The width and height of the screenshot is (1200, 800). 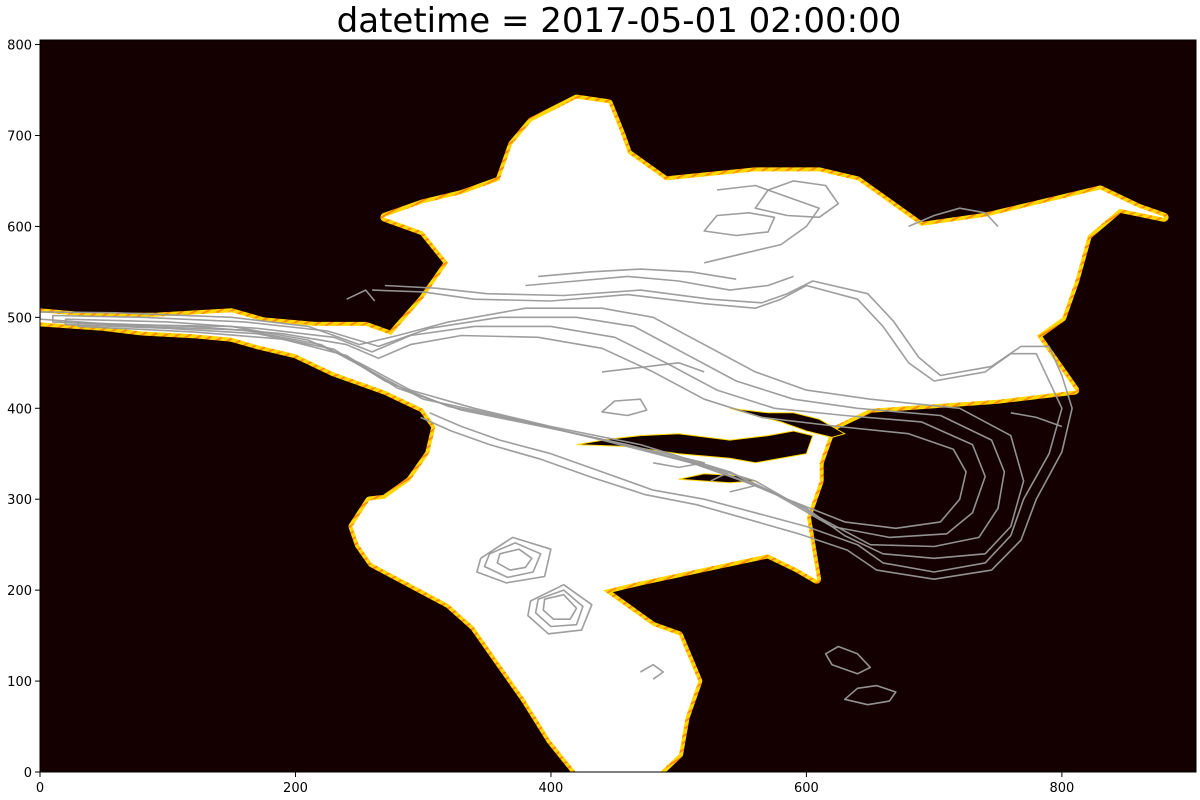 I want to click on y-tick-label: 200, so click(x=19, y=591).